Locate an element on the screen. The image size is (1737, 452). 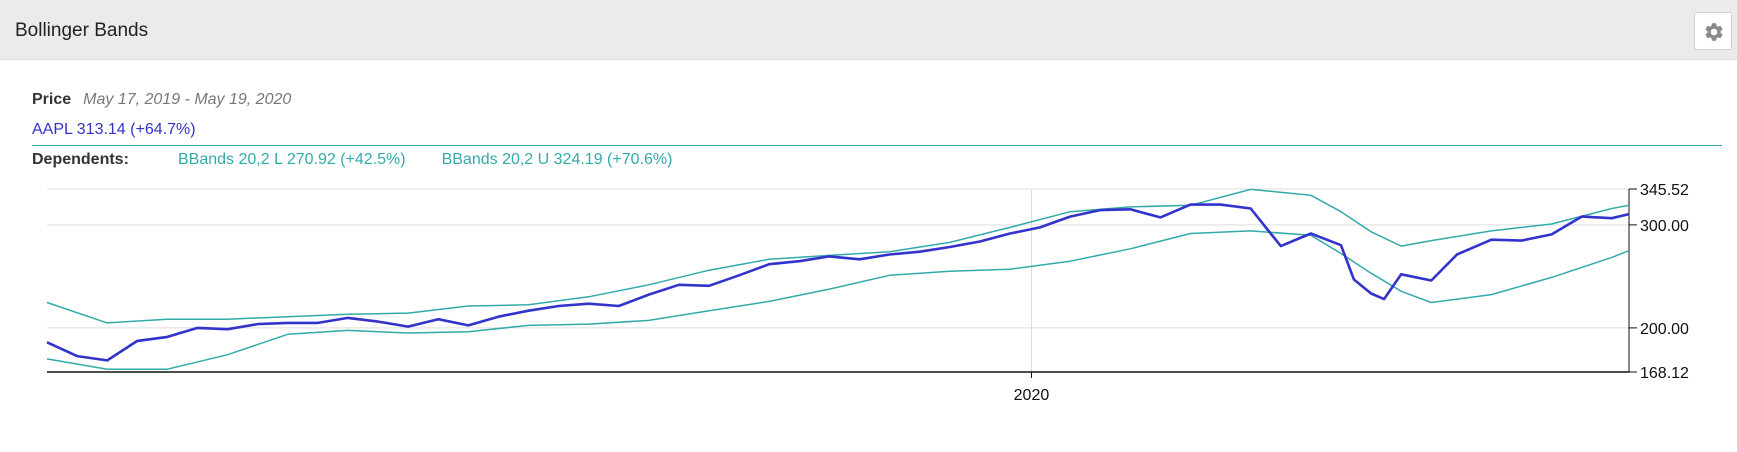
x-tick-label: 2020 is located at coordinates (1032, 395).